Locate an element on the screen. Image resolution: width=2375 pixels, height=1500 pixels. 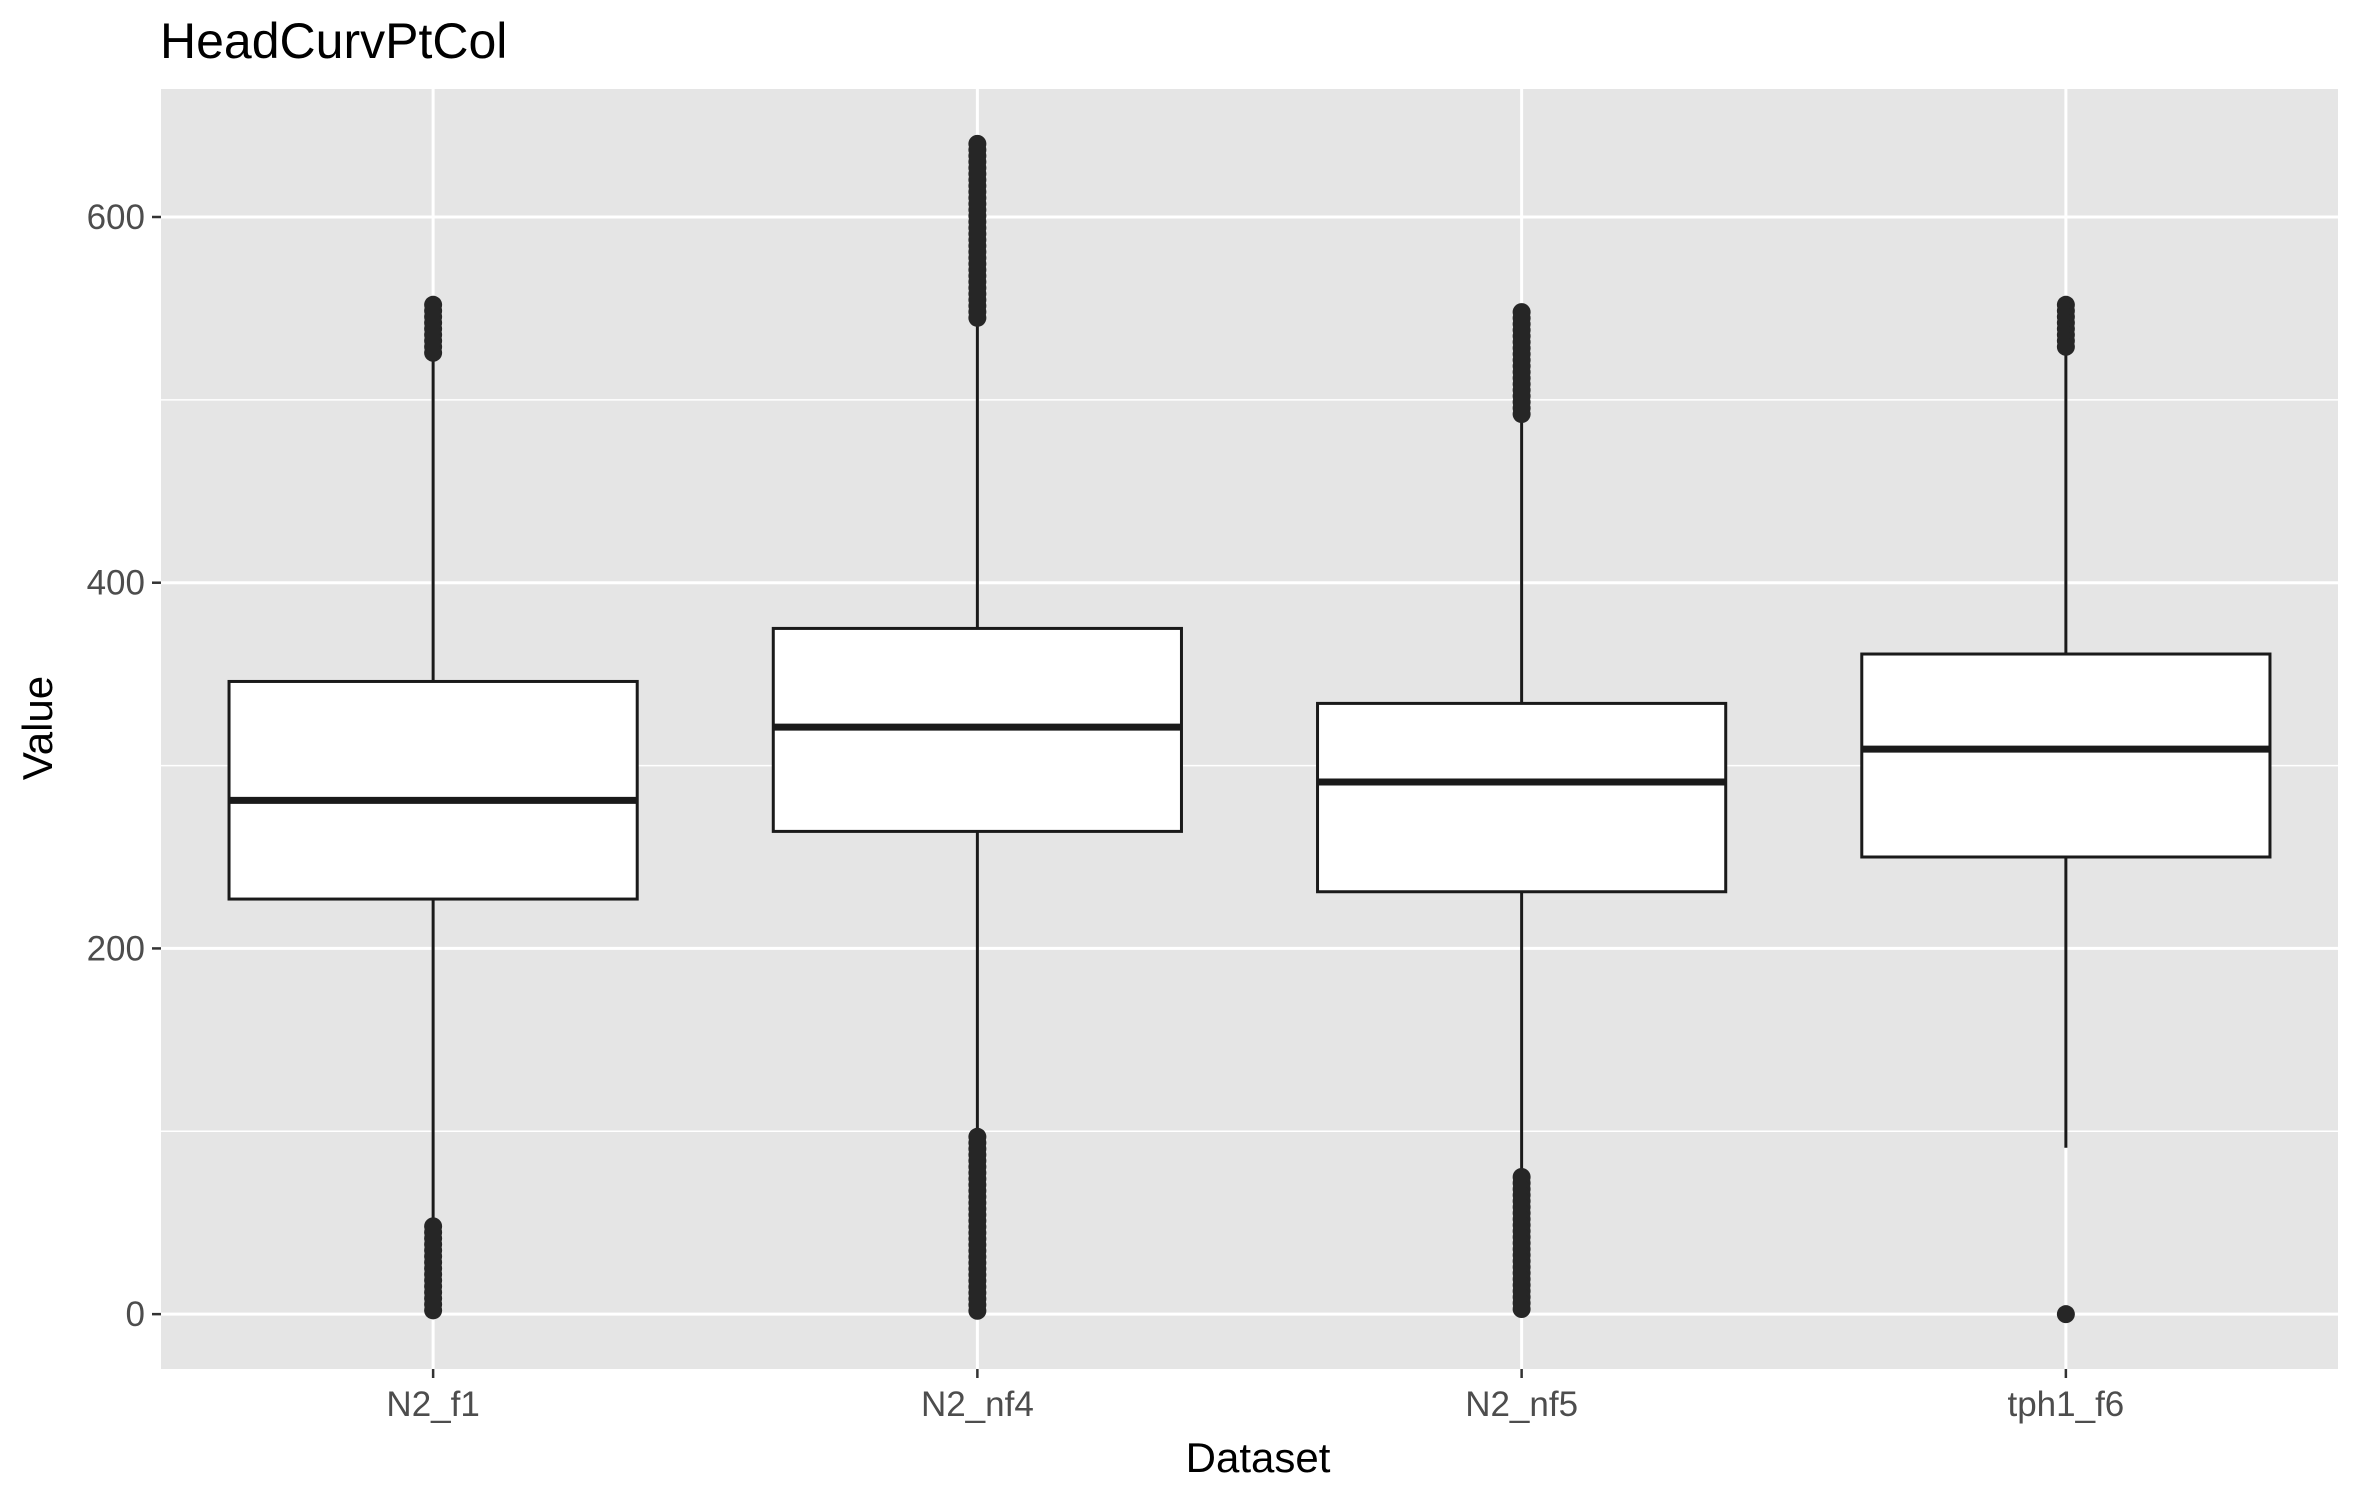
y-tick-label: 0 is located at coordinates (135, 1314).